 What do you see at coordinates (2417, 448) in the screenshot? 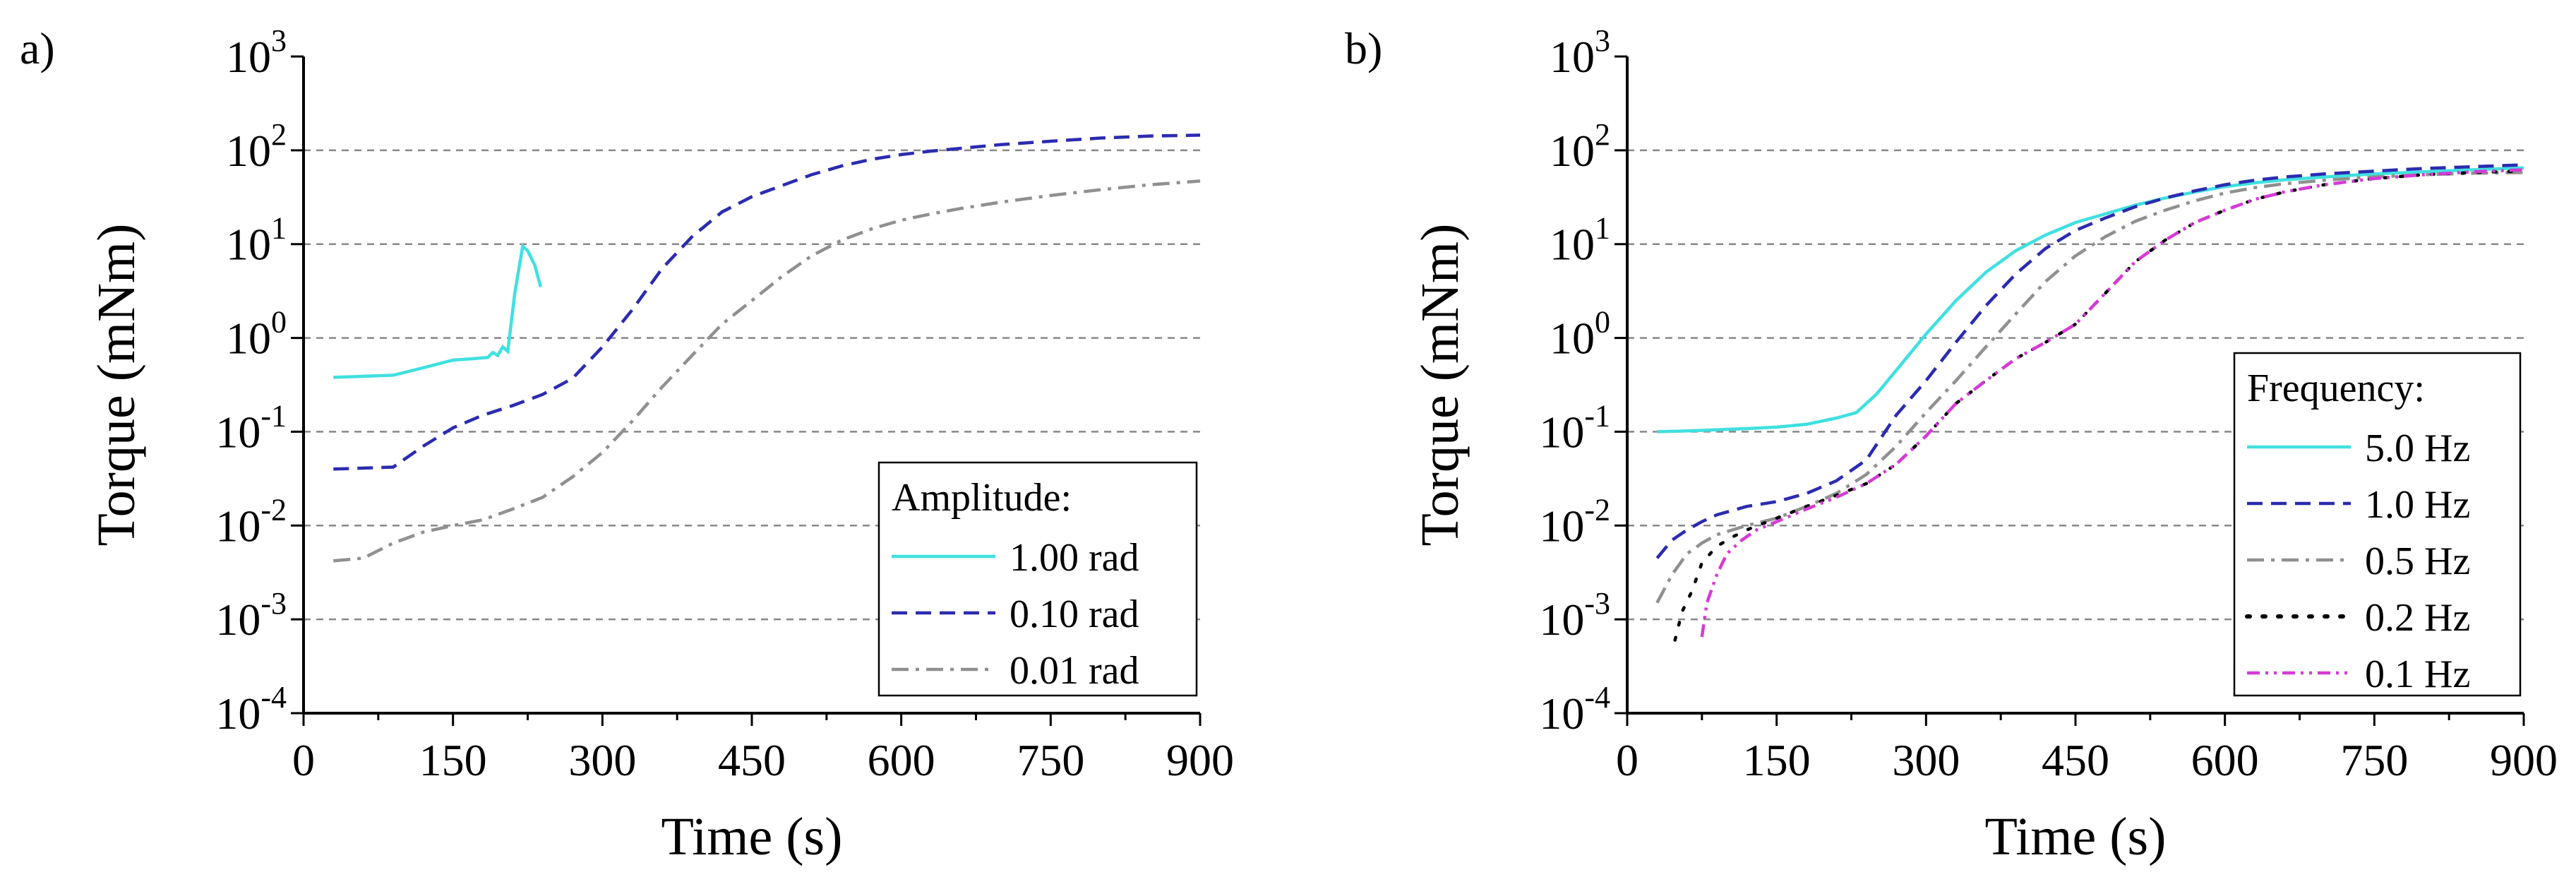
I see `legend-label: 5.0 Hz` at bounding box center [2417, 448].